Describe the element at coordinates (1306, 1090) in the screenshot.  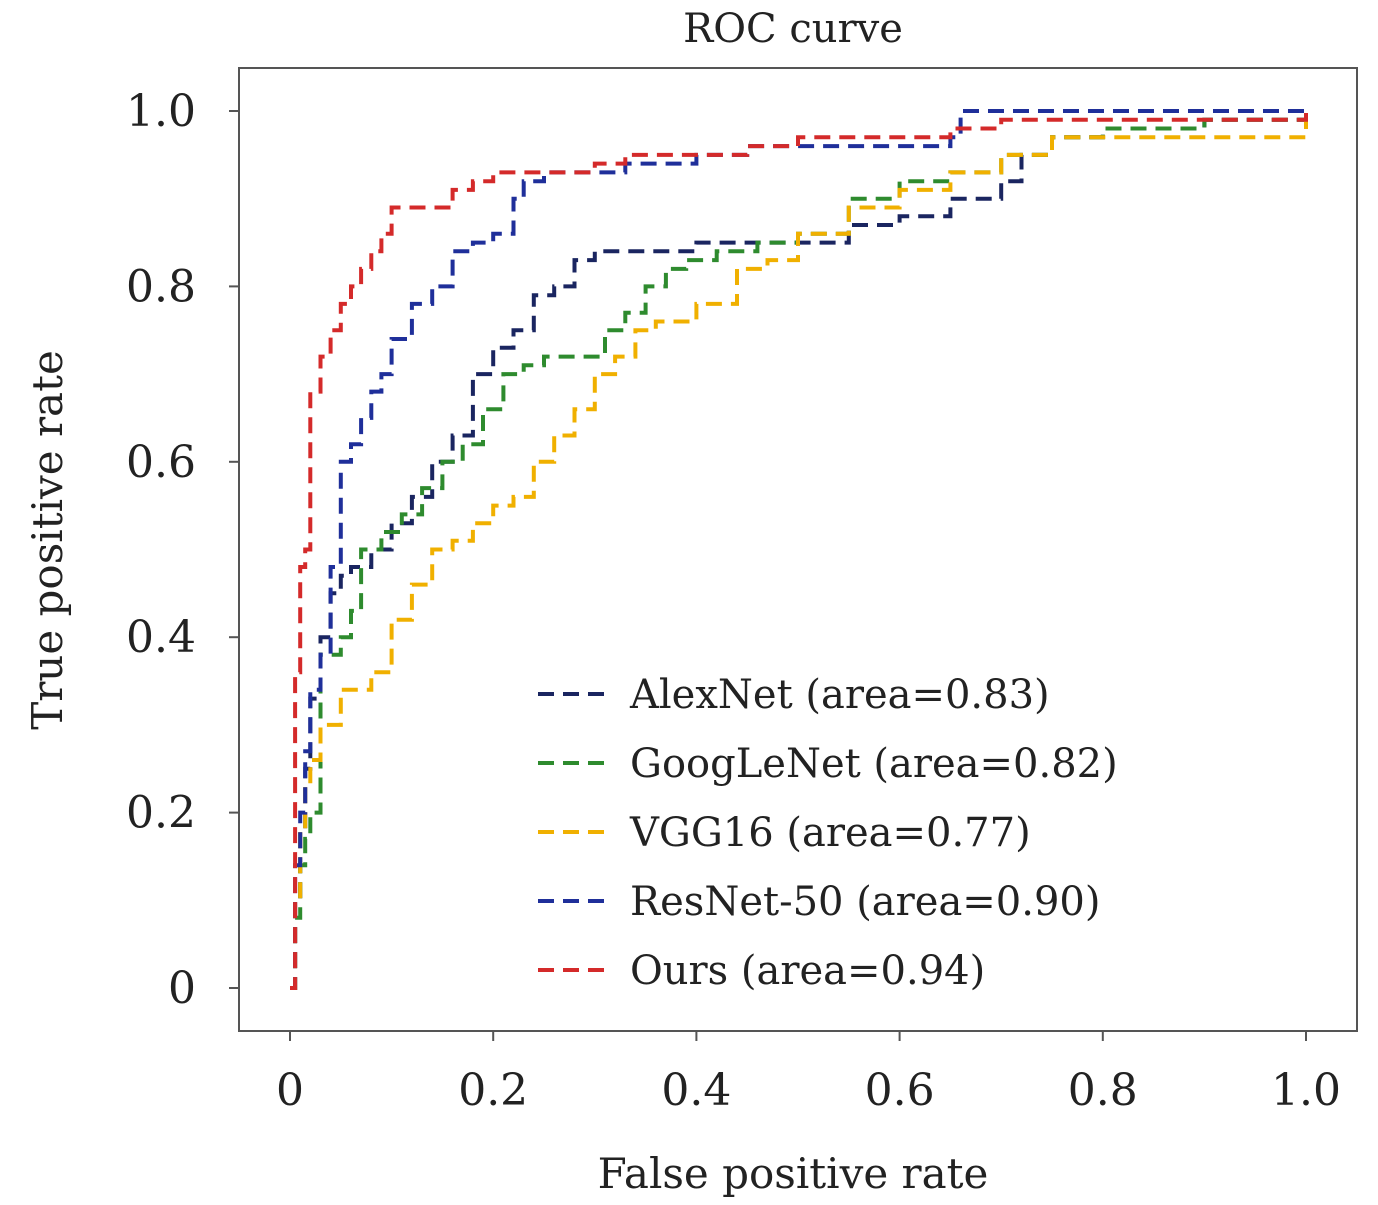
I see `x-tick-label: 1.0` at that location.